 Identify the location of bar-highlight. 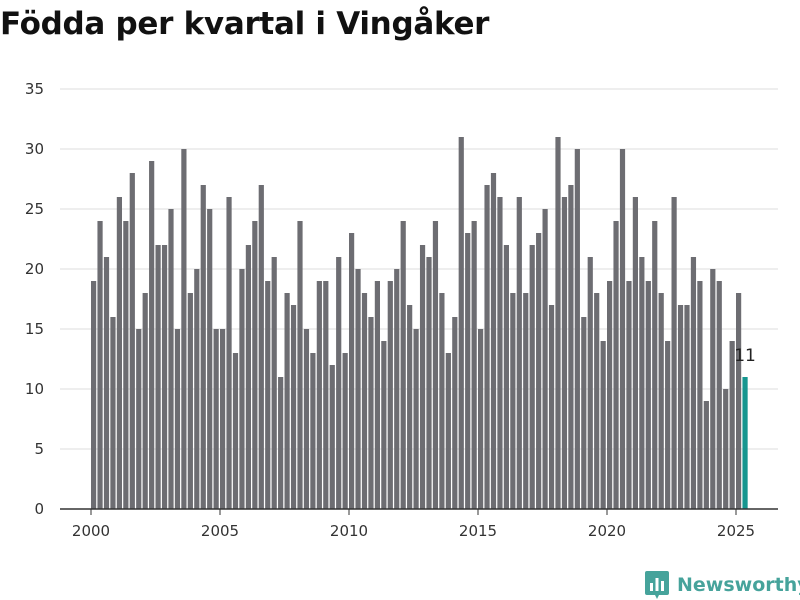
(745, 443).